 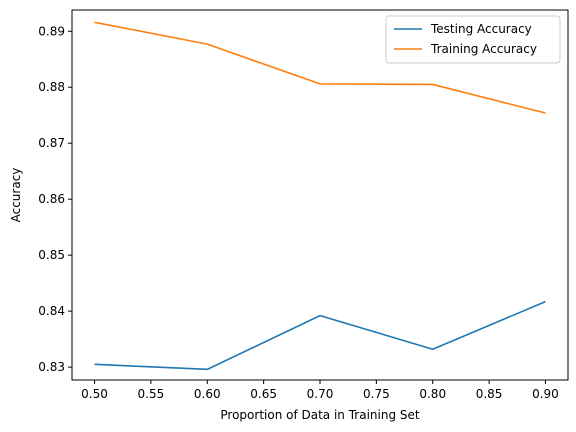 What do you see at coordinates (51, 31) in the screenshot?
I see `y-tick-label: 0.89` at bounding box center [51, 31].